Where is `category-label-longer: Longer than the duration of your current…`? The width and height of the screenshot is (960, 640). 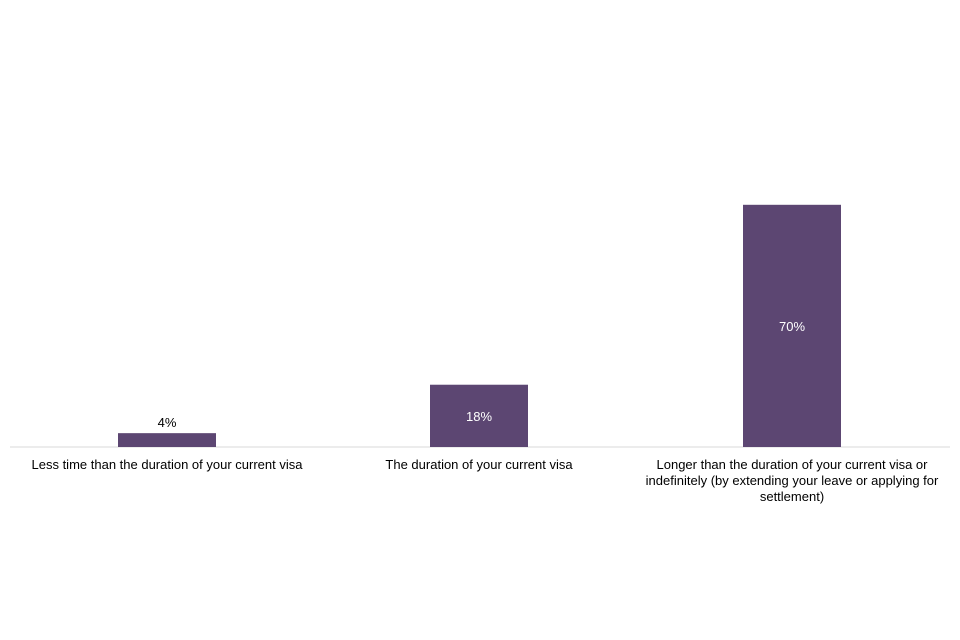 category-label-longer: Longer than the duration of your current… is located at coordinates (792, 480).